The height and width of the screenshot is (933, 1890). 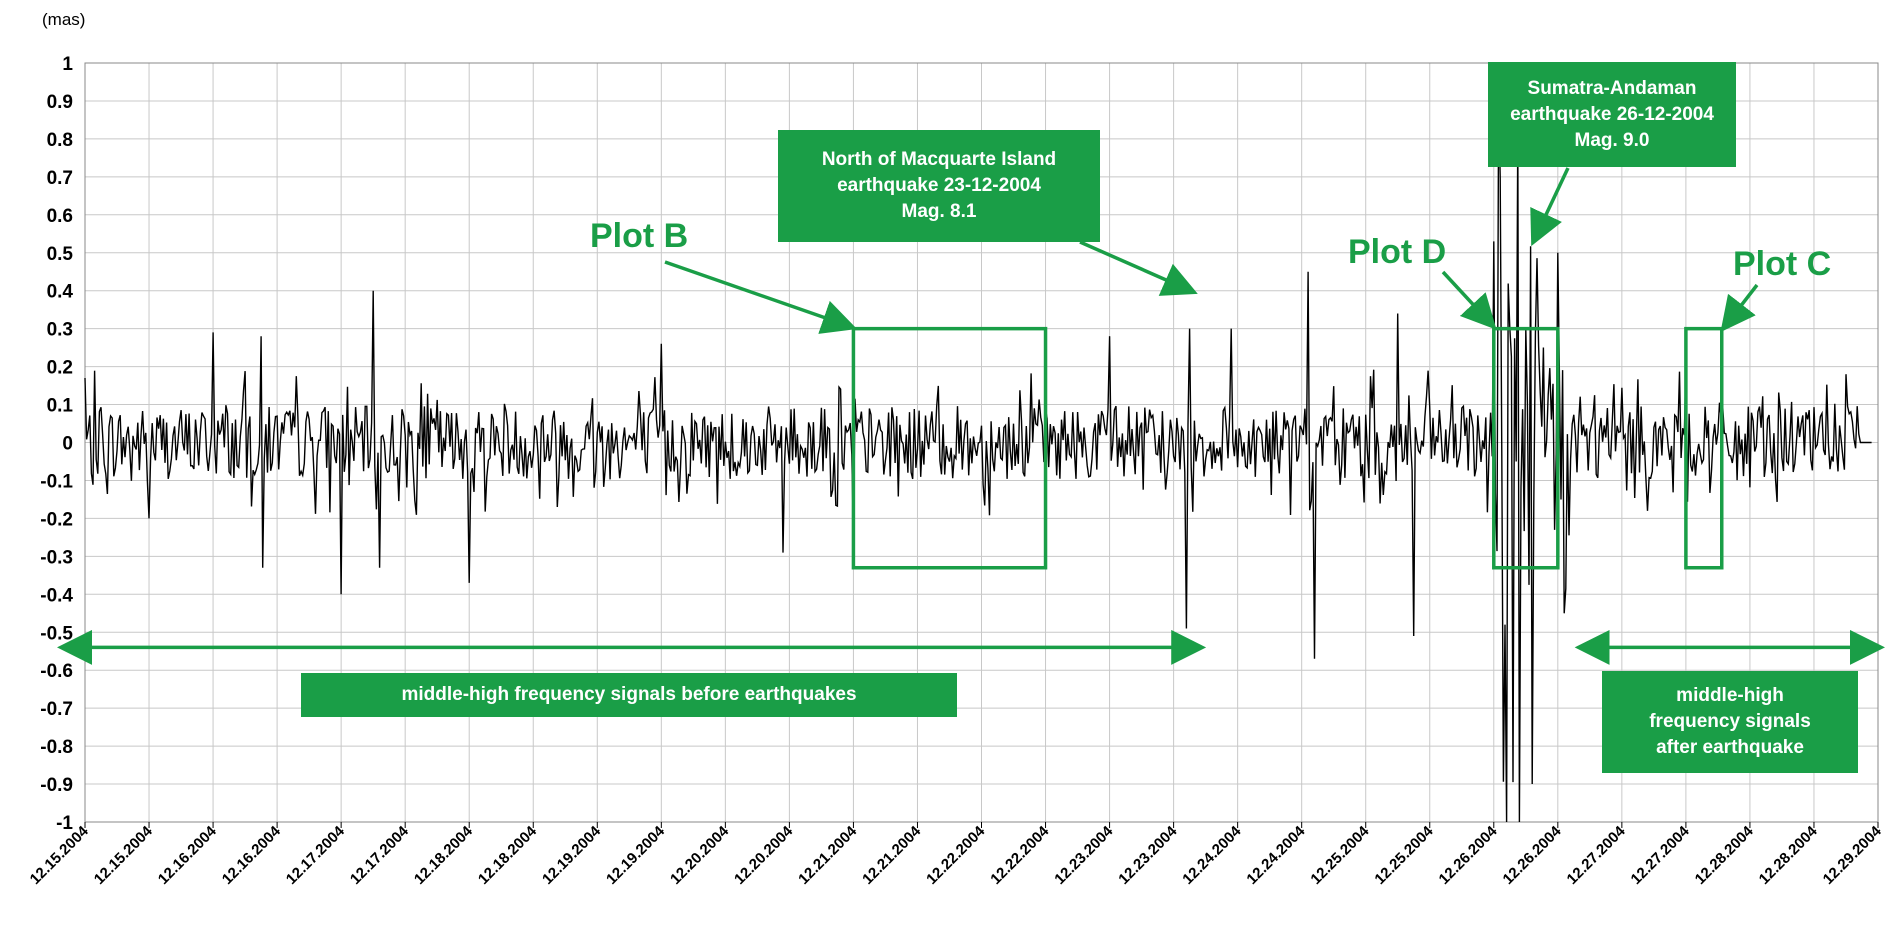 I want to click on x-tick-label: 12.29.2004, so click(x=1853, y=855).